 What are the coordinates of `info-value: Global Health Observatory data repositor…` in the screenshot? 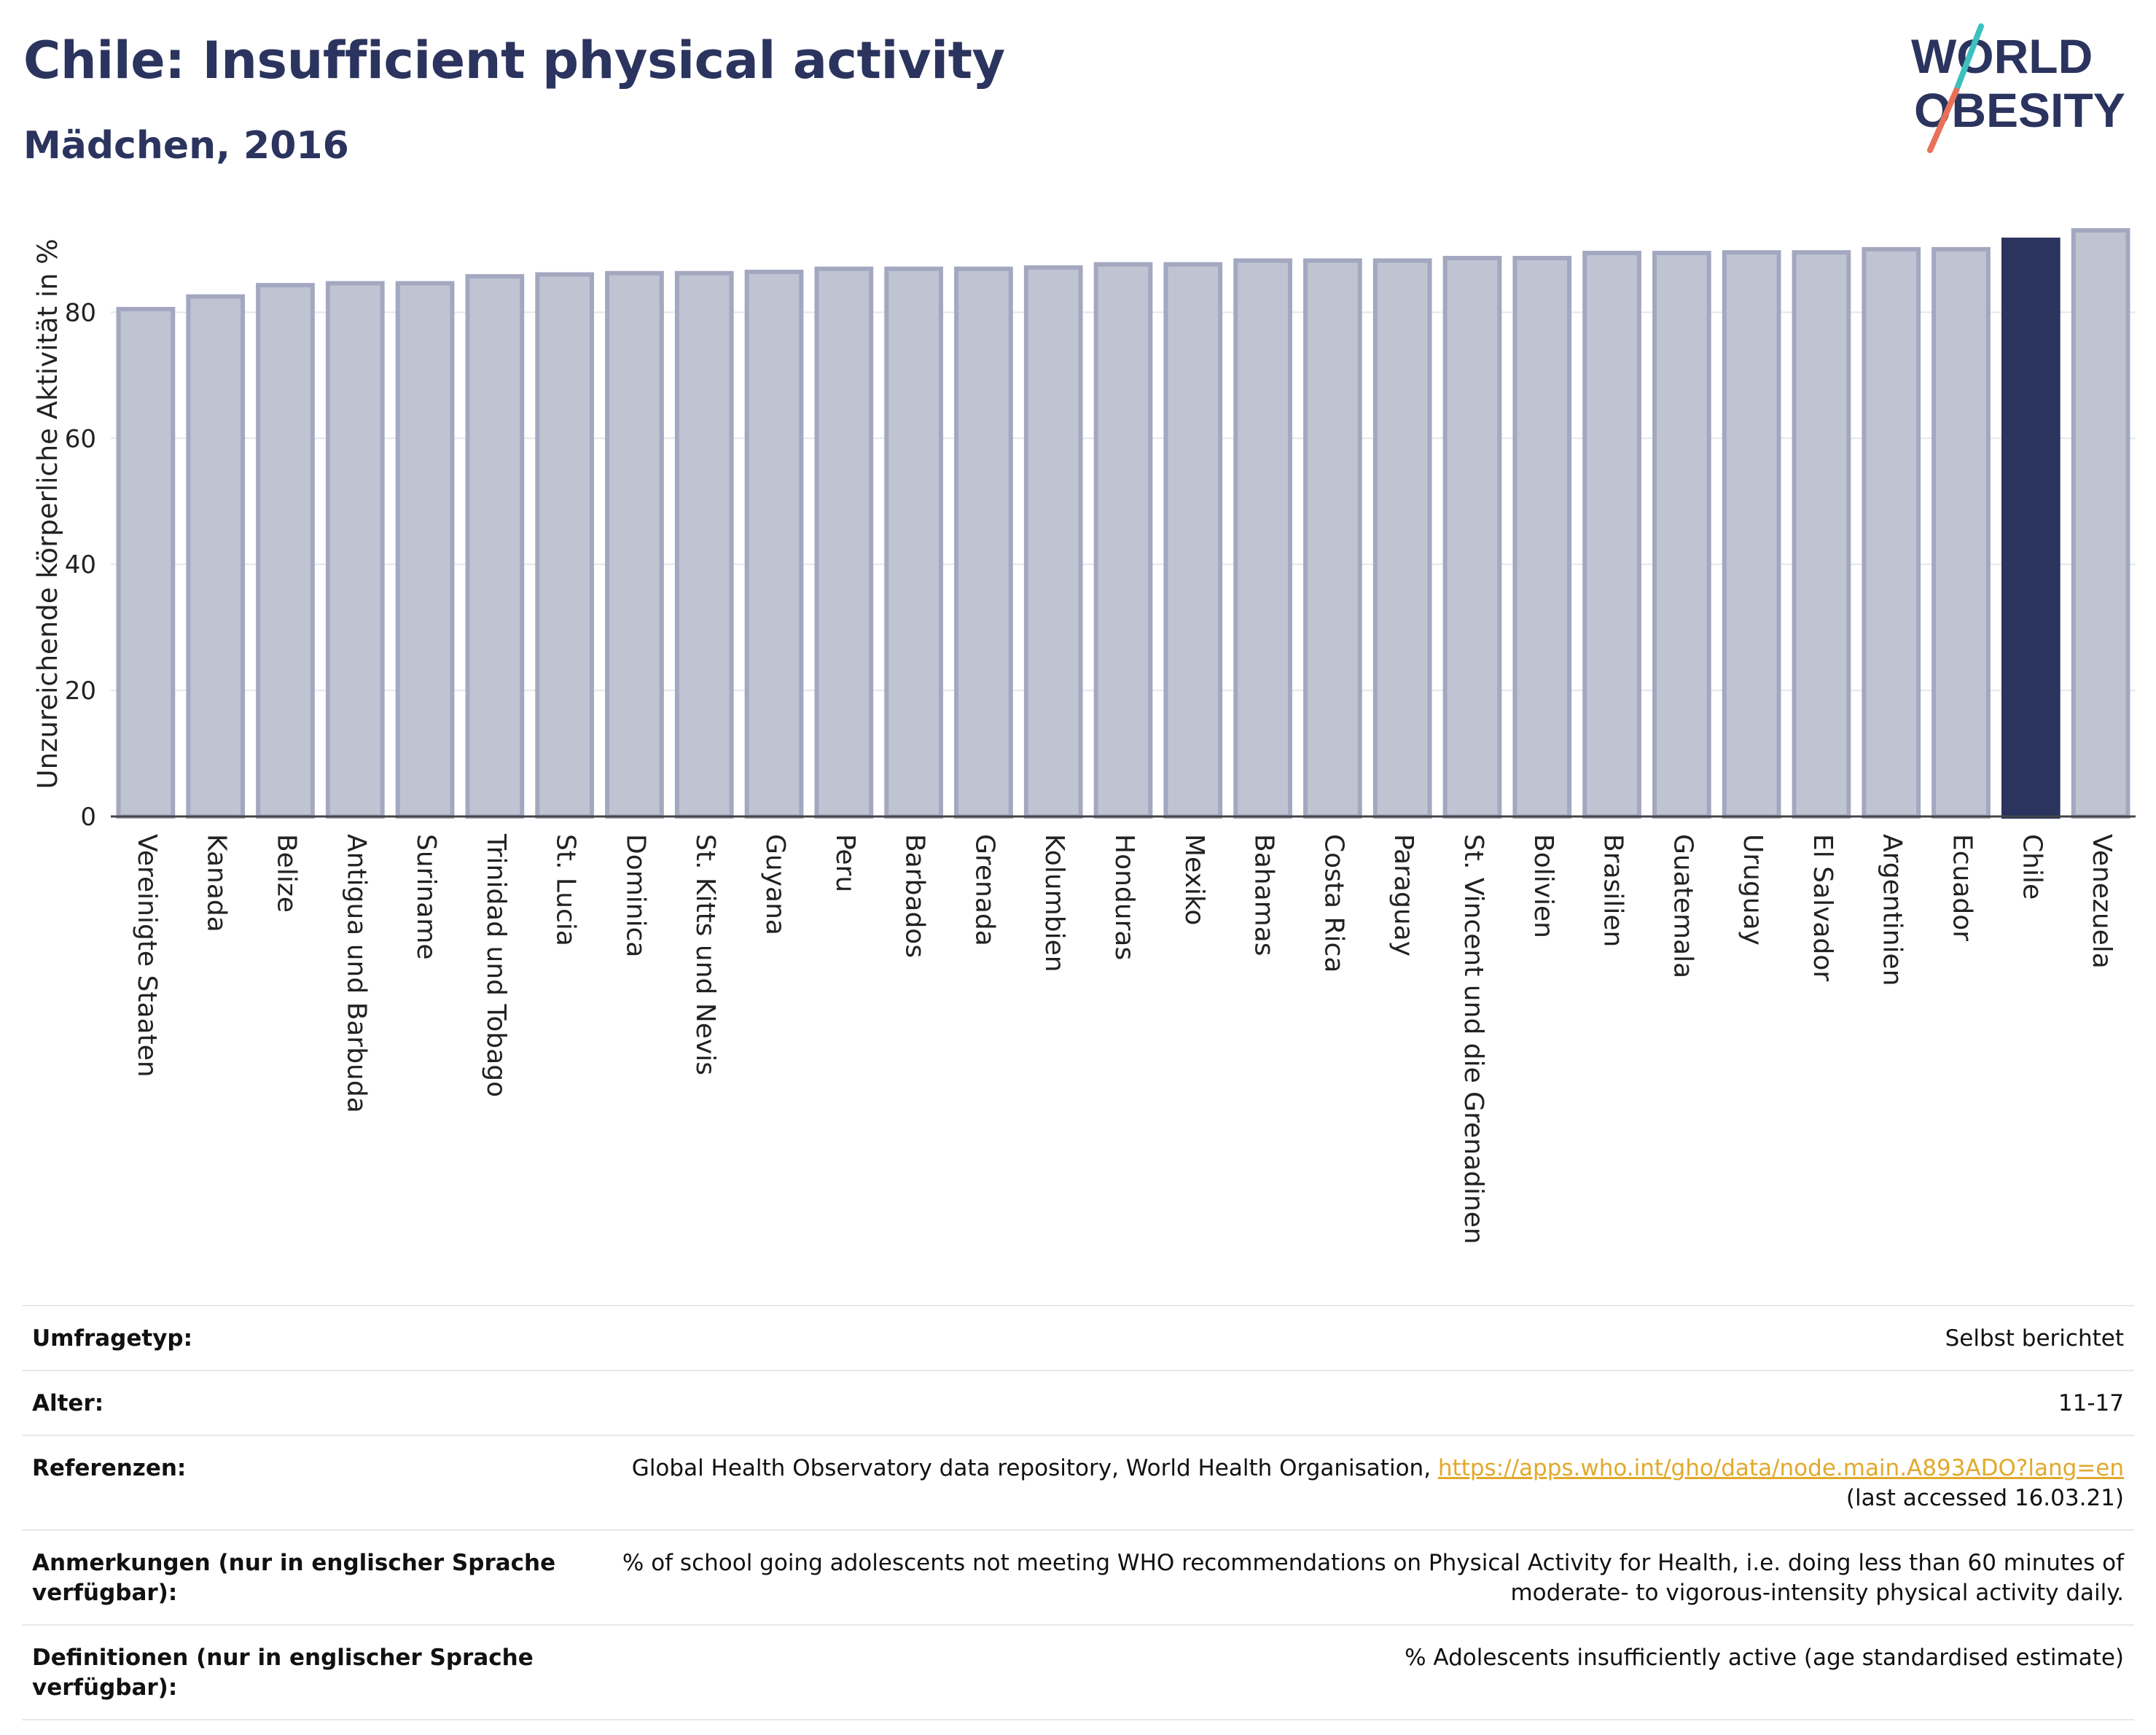 It's located at (1350, 1482).